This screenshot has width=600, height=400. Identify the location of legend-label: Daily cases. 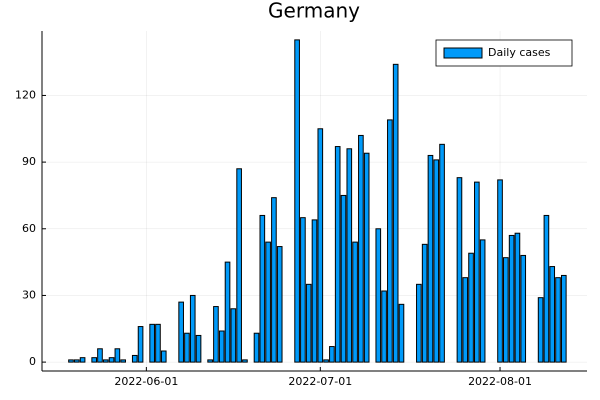
(519, 52).